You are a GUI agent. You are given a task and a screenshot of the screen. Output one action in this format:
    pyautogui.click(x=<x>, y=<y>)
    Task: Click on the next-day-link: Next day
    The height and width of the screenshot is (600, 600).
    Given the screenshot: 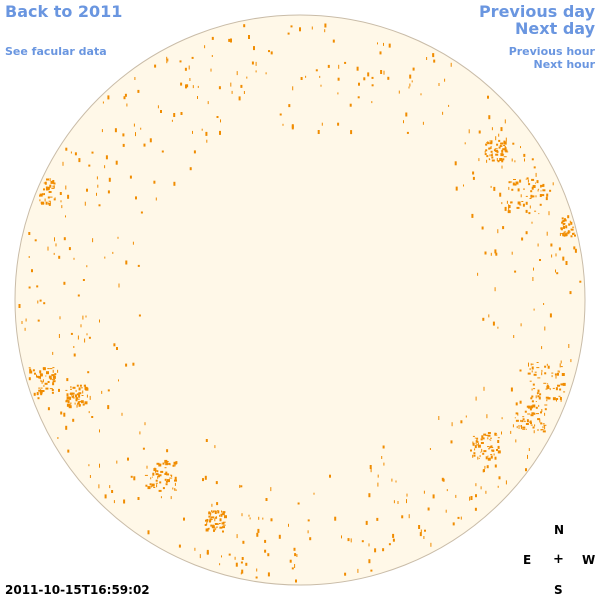 What is the action you would take?
    pyautogui.click(x=555, y=28)
    